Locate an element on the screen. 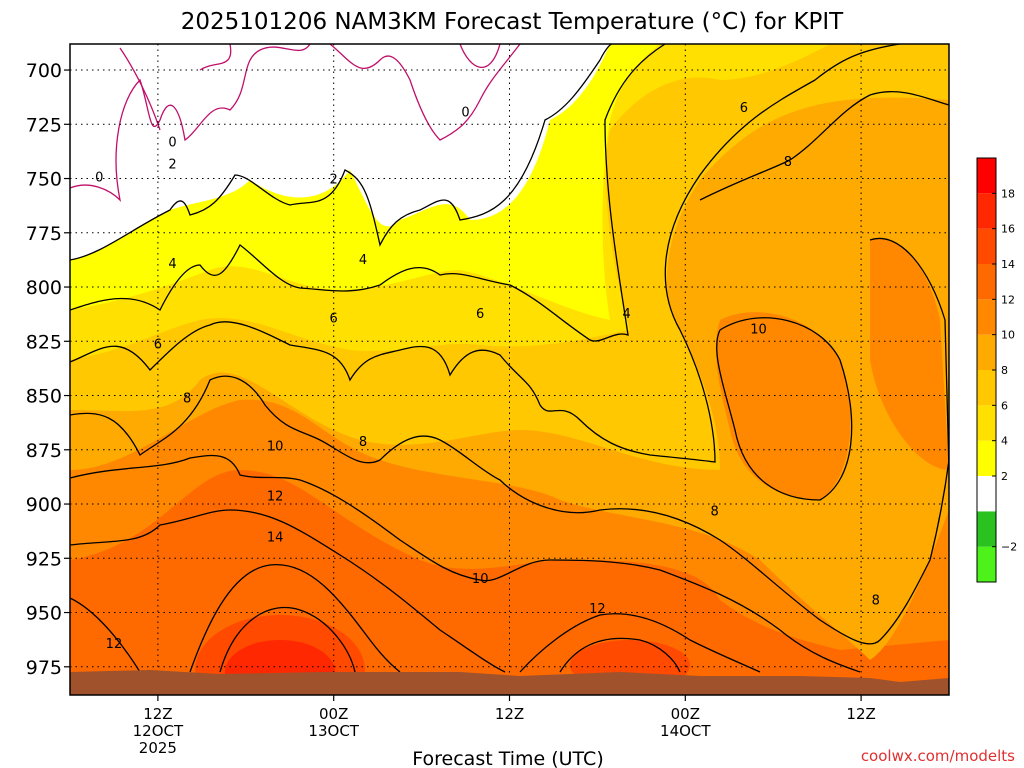 This screenshot has height=768, width=1024. x-tick-label: 2025 is located at coordinates (158, 748).